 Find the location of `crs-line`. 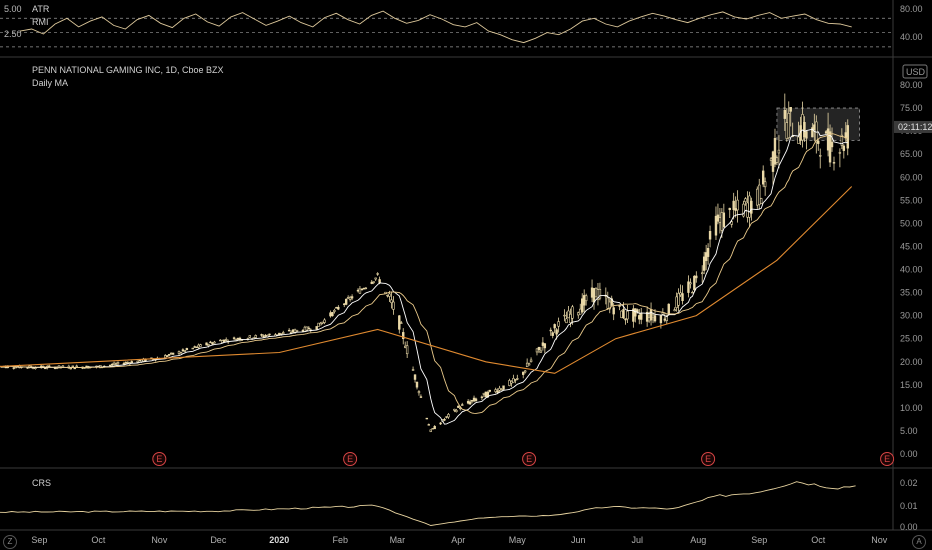

crs-line is located at coordinates (428, 503).